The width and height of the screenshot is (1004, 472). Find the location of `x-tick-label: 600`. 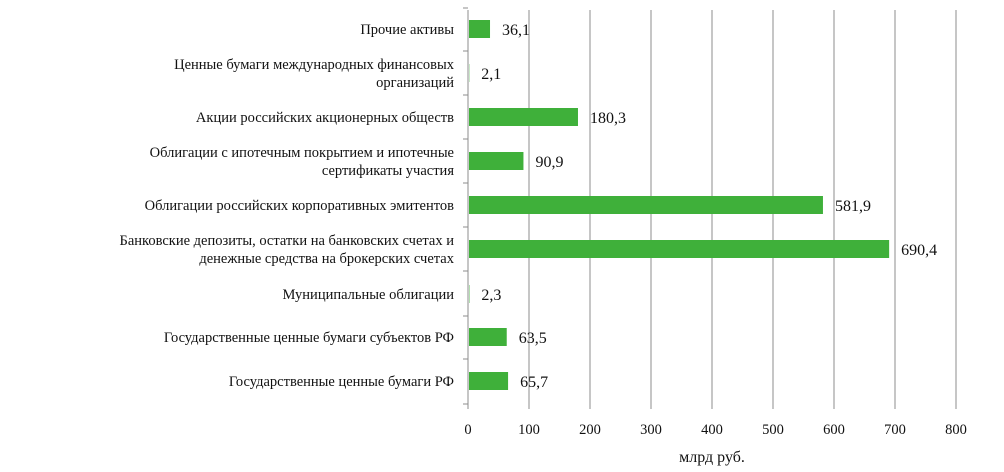

x-tick-label: 600 is located at coordinates (834, 430).